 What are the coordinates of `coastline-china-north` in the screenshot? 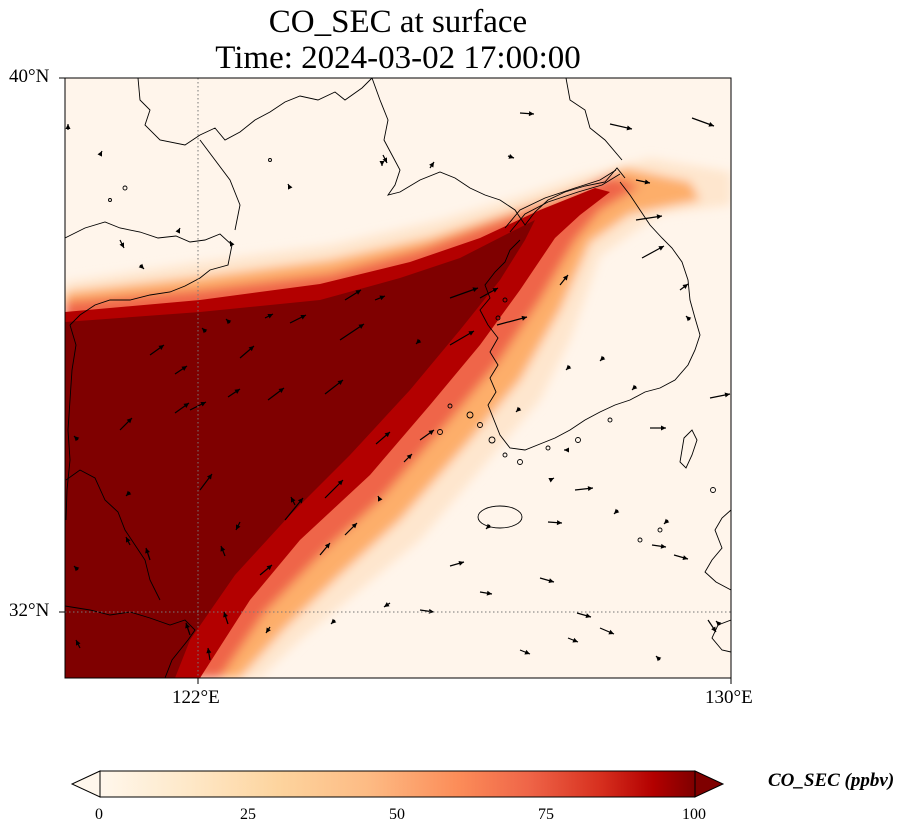 It's located at (255, 112).